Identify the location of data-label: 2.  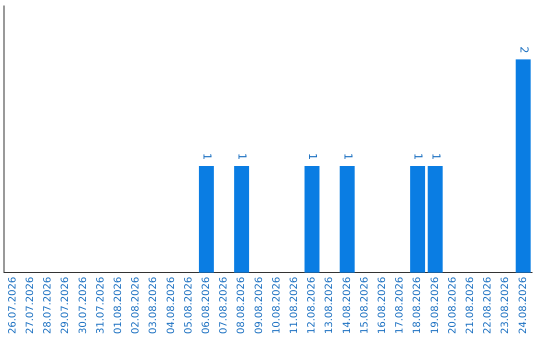
(523, 50).